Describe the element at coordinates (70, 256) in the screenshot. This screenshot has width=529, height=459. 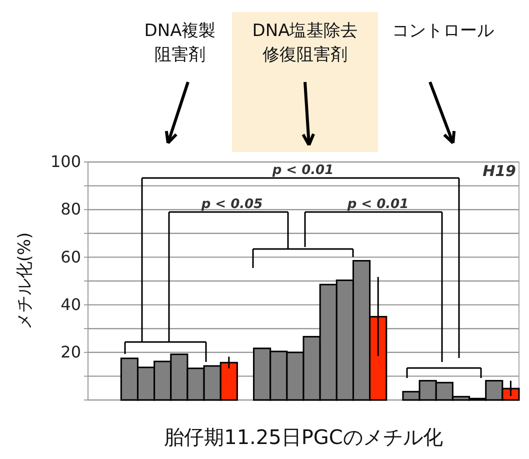
I see `y-tick-label: 60` at that location.